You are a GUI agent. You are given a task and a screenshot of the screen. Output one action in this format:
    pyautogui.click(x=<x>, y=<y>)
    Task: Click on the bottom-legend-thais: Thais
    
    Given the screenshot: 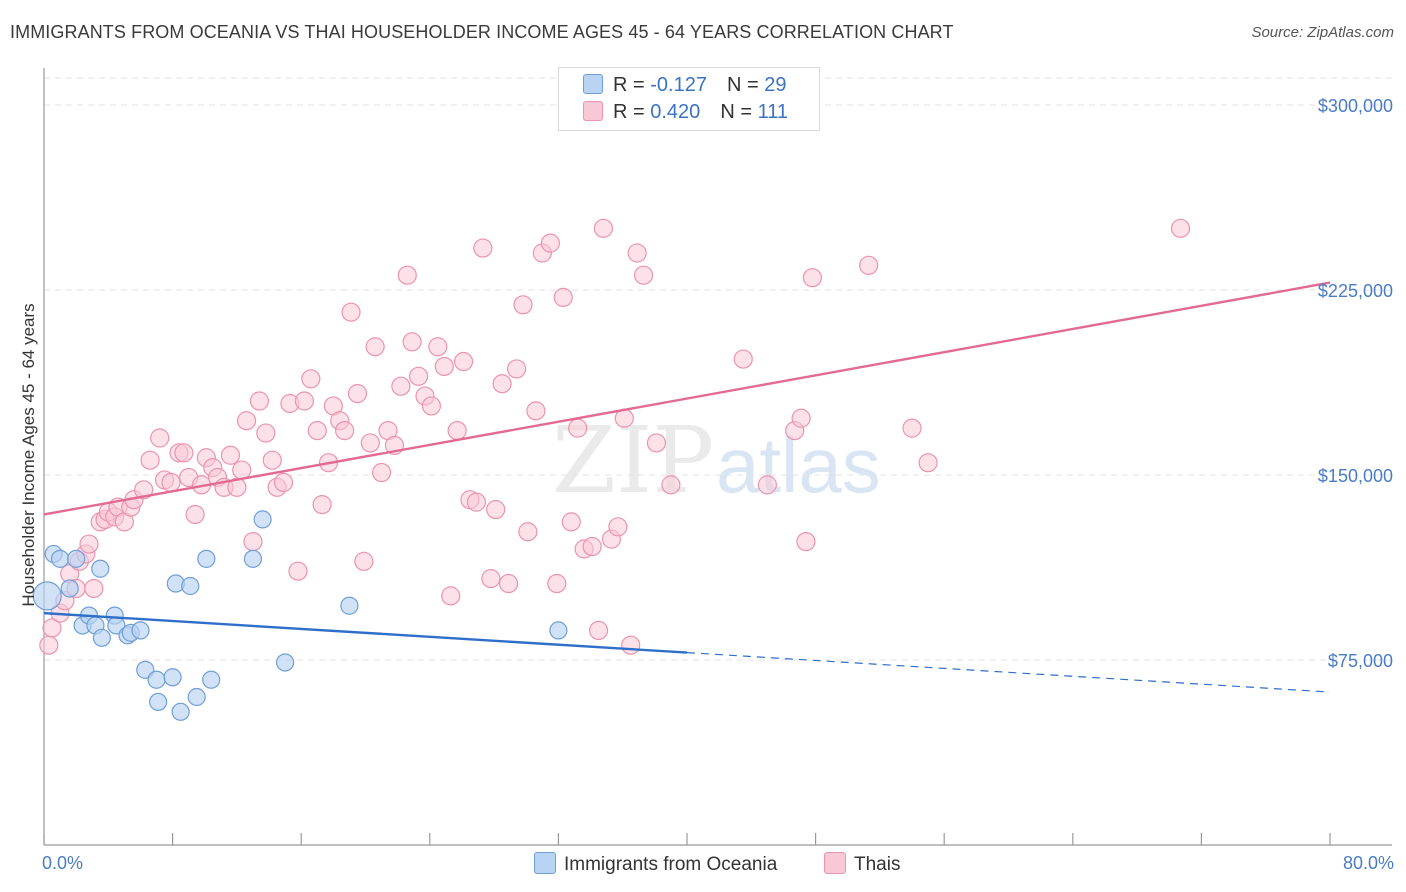 What is the action you would take?
    pyautogui.click(x=862, y=864)
    